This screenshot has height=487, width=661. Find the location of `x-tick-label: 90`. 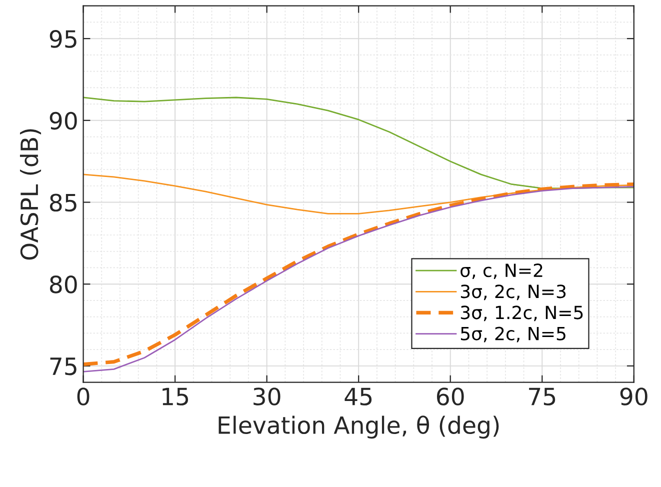

x-tick-label: 90 is located at coordinates (634, 397).